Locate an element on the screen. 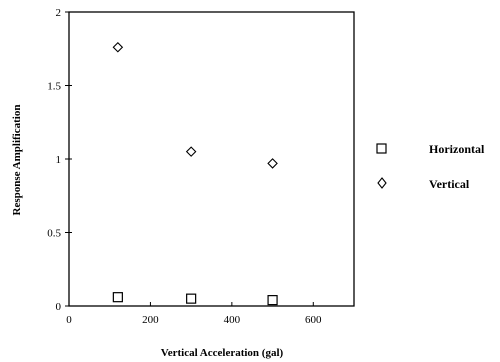  legend-marker-vertical is located at coordinates (382, 183).